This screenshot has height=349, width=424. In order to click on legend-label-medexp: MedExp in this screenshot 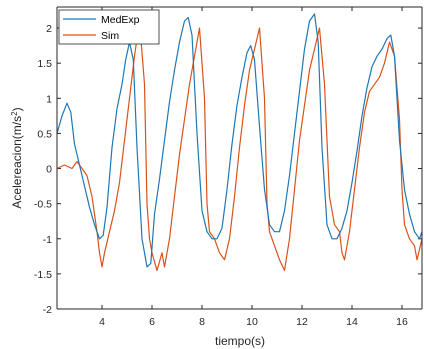, I will do `click(120, 20)`.